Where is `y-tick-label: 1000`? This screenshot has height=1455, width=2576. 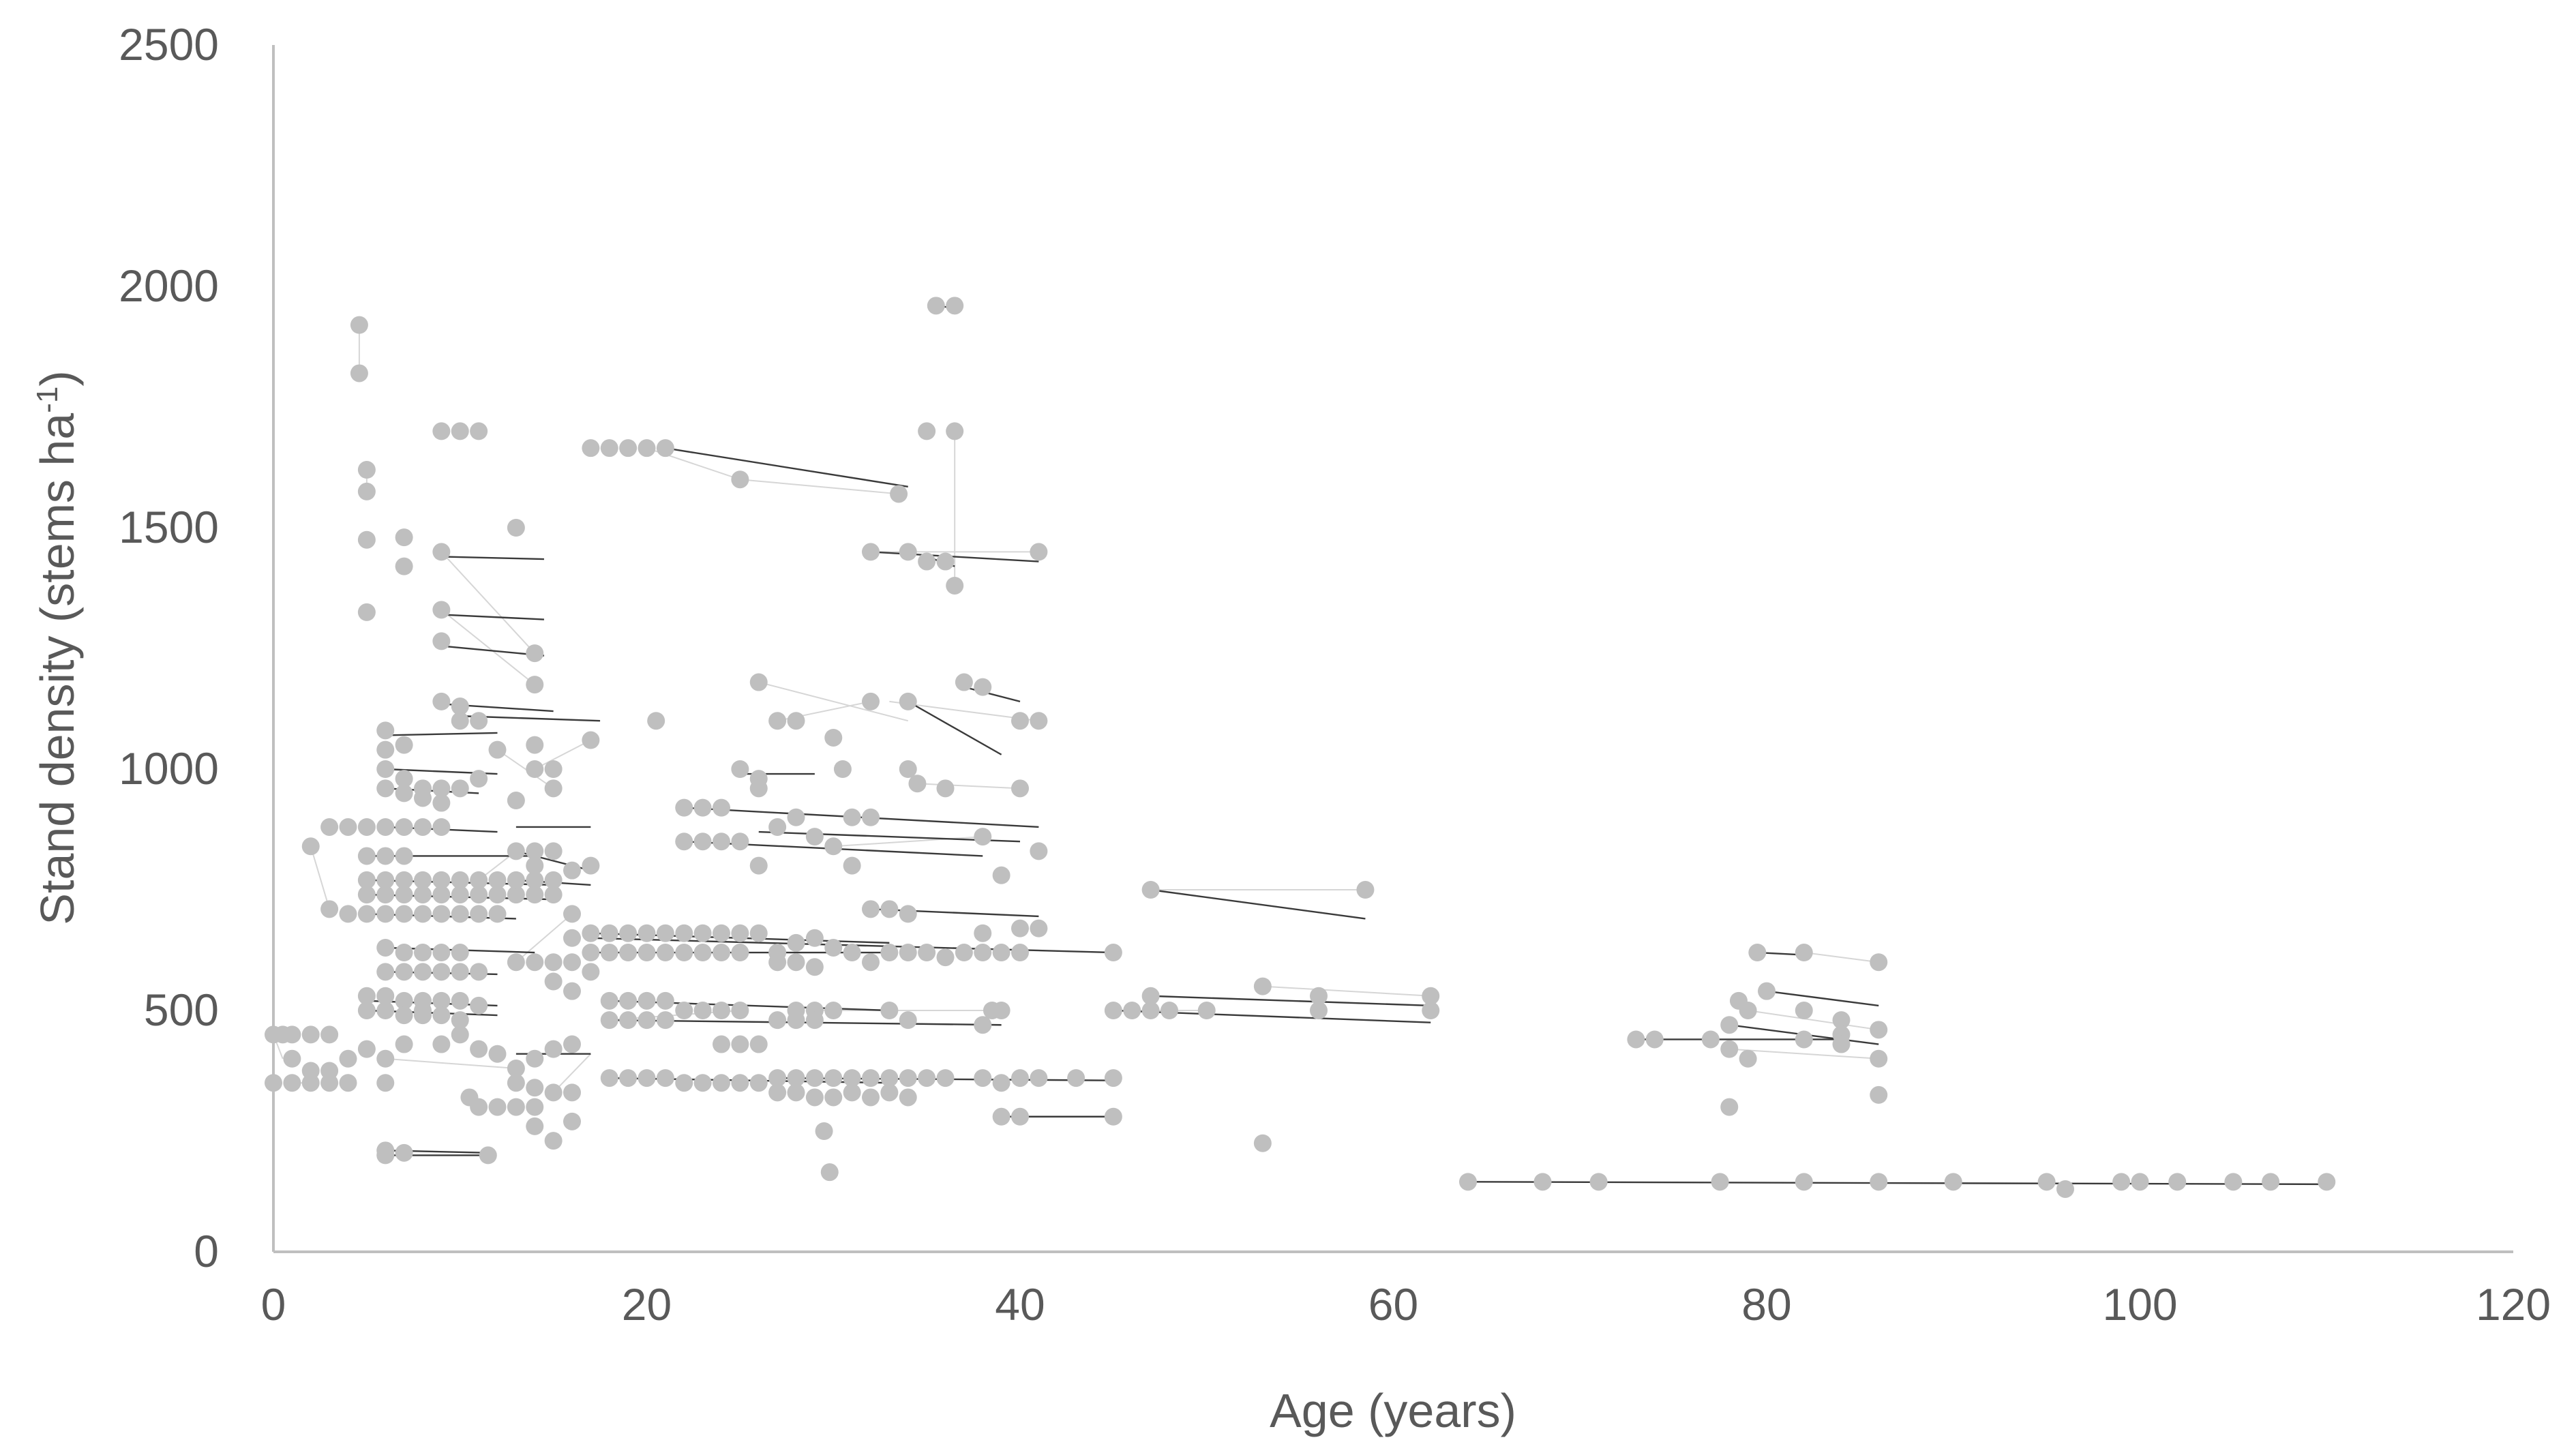 y-tick-label: 1000 is located at coordinates (169, 768).